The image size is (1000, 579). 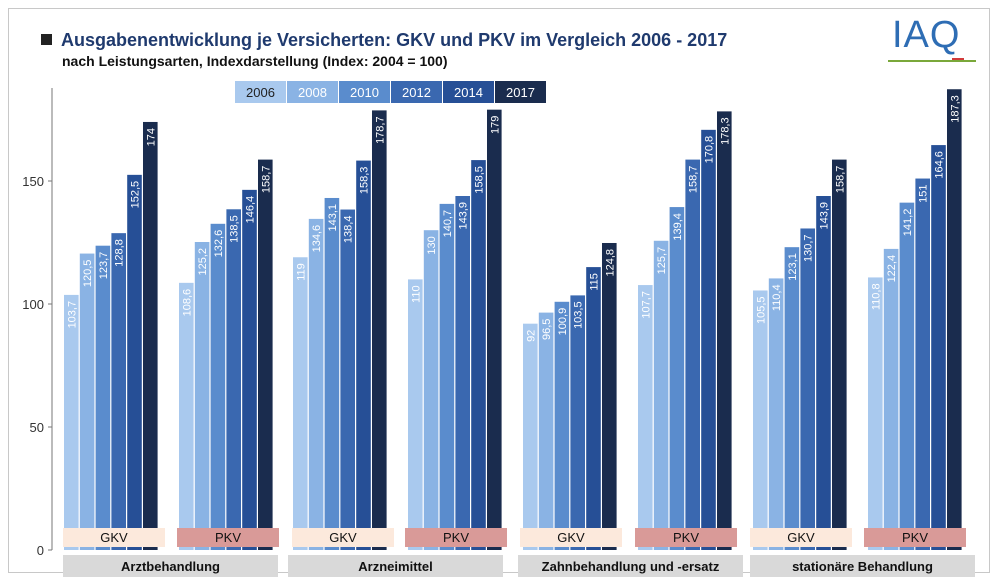 I want to click on logo-underline, so click(x=932, y=61).